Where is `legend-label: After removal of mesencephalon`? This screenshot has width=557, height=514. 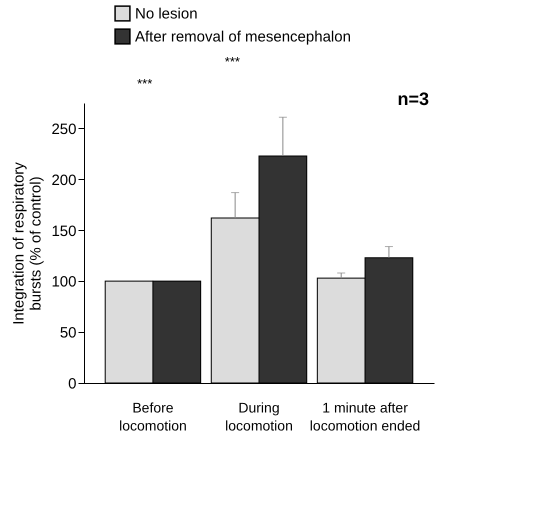
legend-label: After removal of mesencephalon is located at coordinates (243, 37).